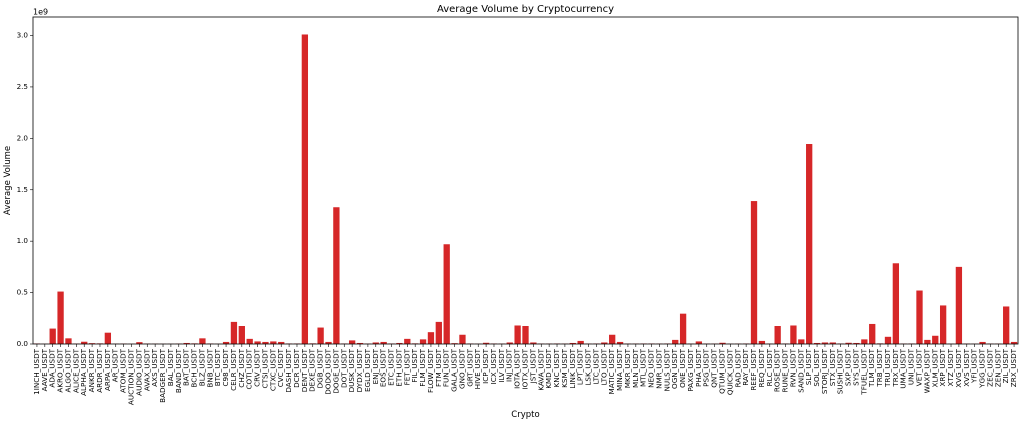  What do you see at coordinates (762, 342) in the screenshot?
I see `bar-req_usdt` at bounding box center [762, 342].